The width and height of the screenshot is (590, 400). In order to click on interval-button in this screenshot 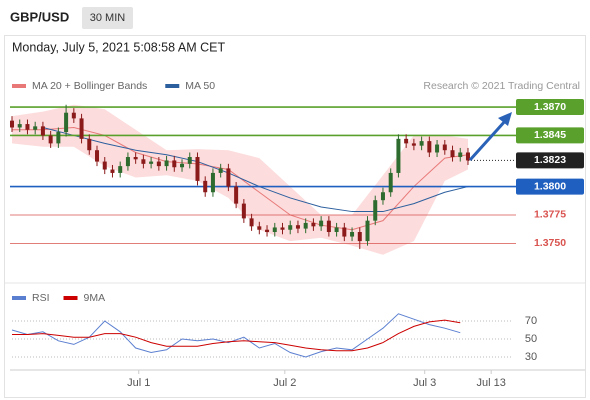, I will do `click(107, 18)`.